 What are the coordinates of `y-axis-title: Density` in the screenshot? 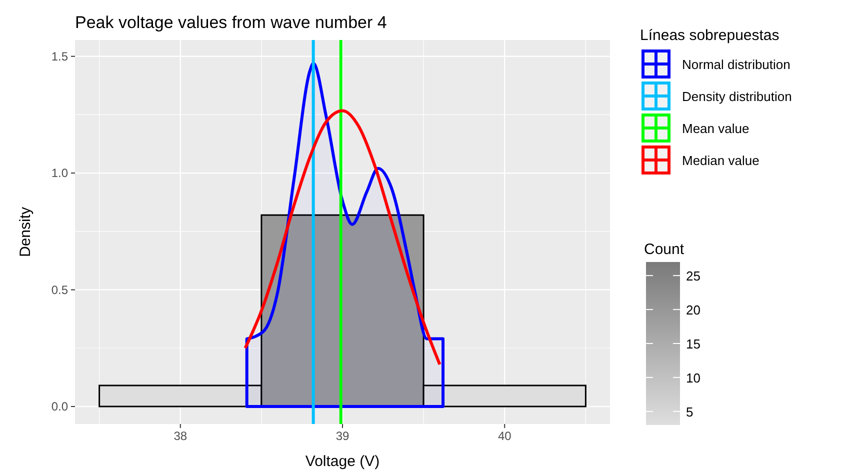 It's located at (25, 232).